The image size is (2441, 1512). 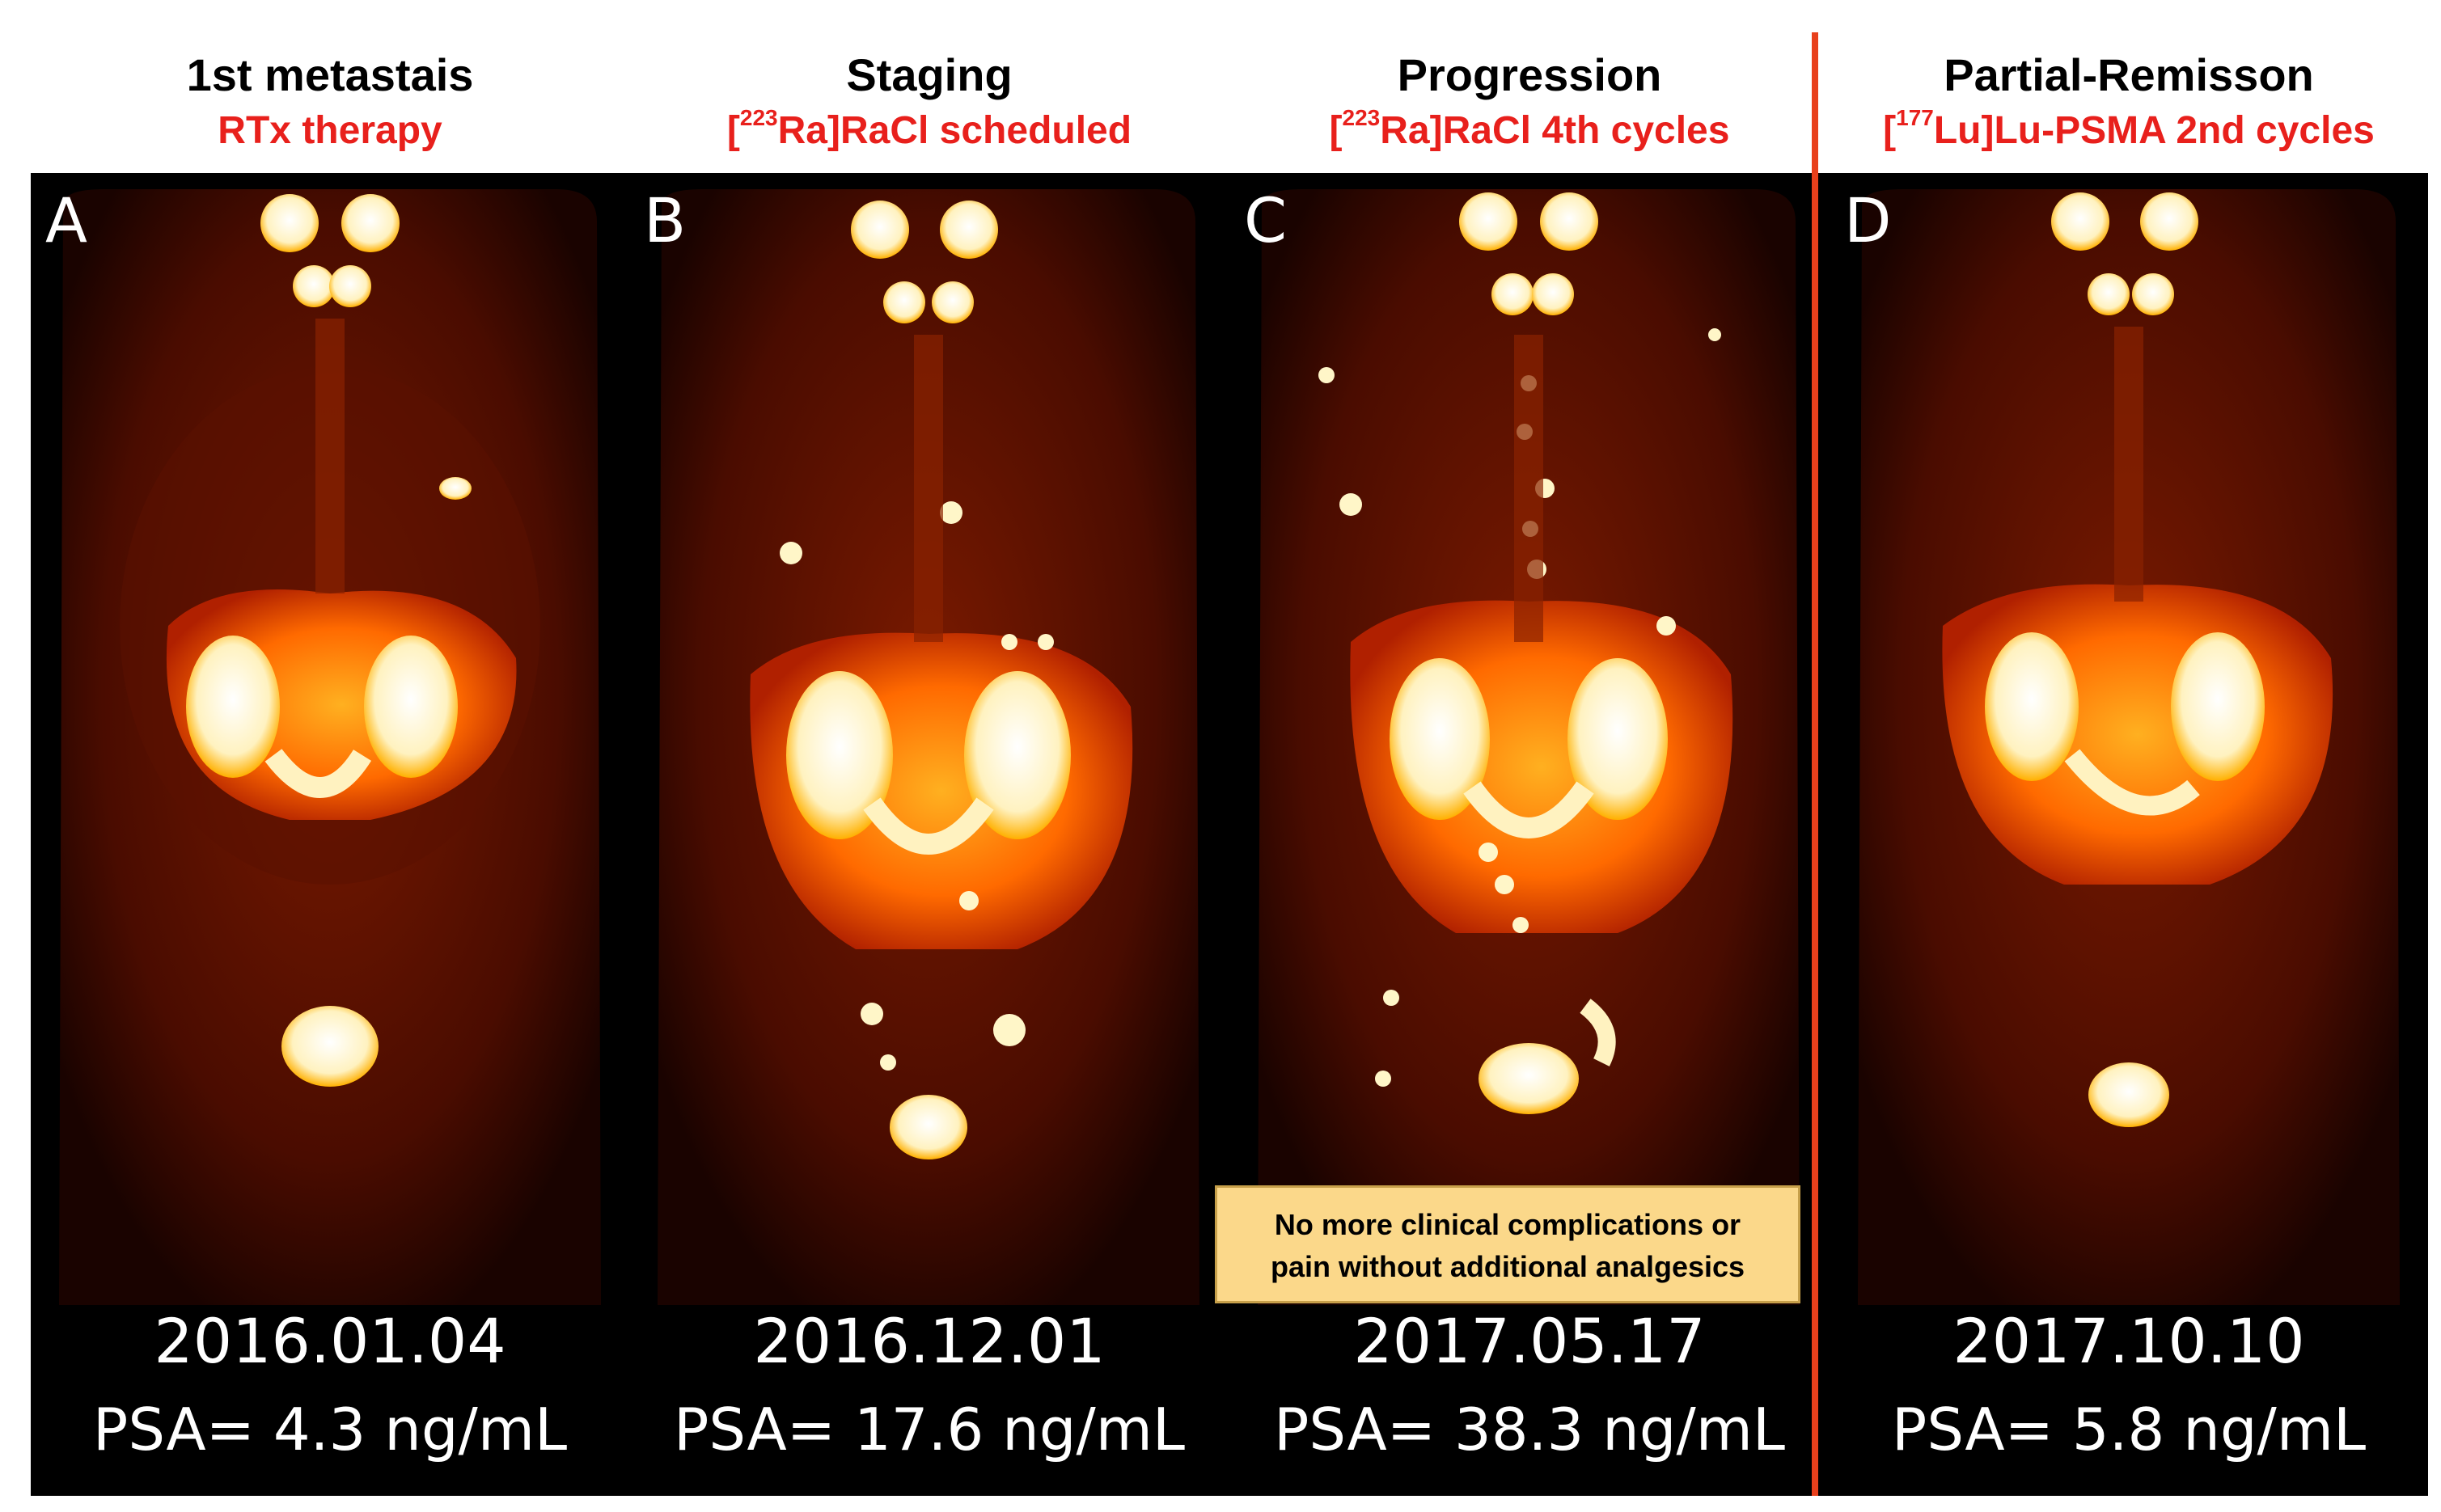 I want to click on scan-date: 2017.10.10, so click(x=2128, y=1341).